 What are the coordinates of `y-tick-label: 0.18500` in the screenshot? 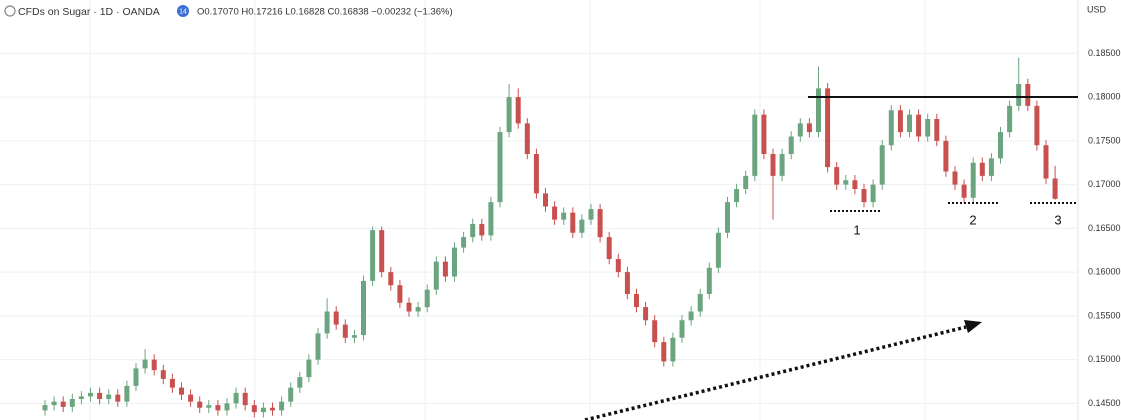 It's located at (1104, 53).